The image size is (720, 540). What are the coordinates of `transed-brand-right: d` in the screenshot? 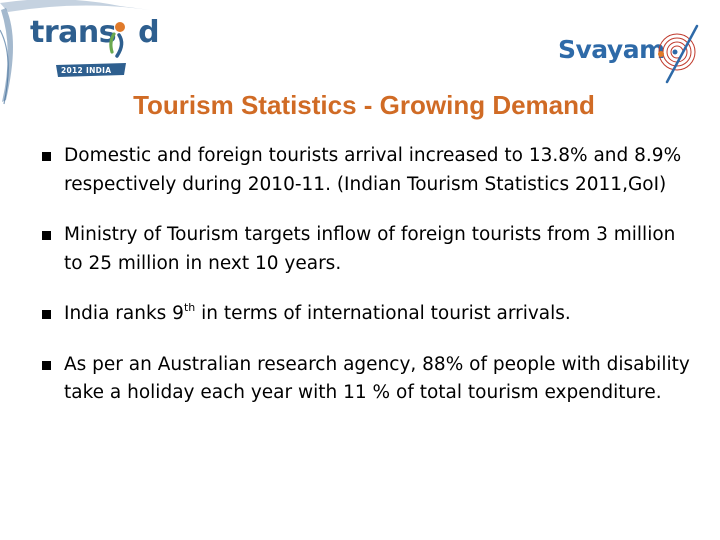 It's located at (149, 32).